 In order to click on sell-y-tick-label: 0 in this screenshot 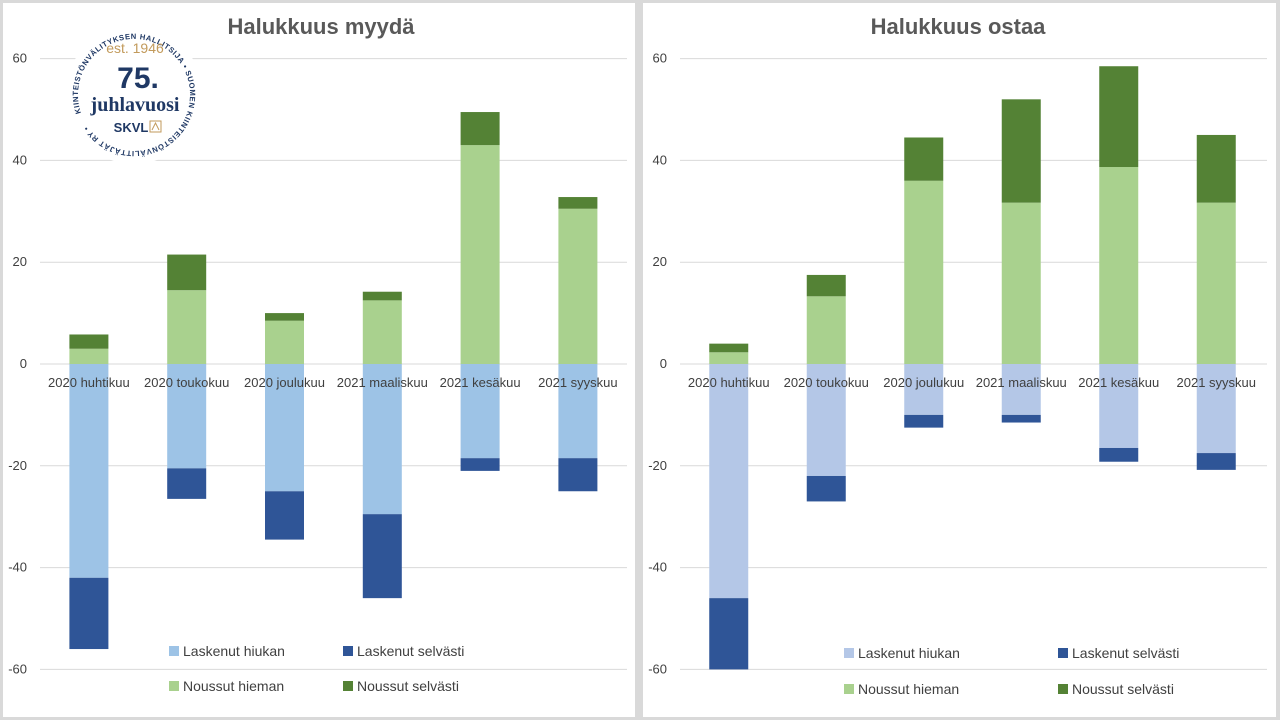, I will do `click(23, 363)`.